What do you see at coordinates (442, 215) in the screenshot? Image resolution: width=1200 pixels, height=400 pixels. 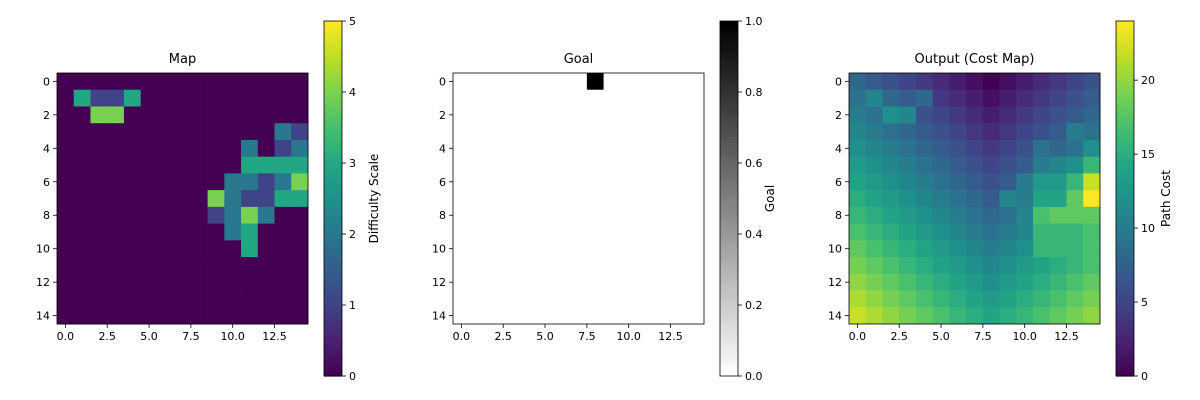 I see `y-tick-label: 8` at bounding box center [442, 215].